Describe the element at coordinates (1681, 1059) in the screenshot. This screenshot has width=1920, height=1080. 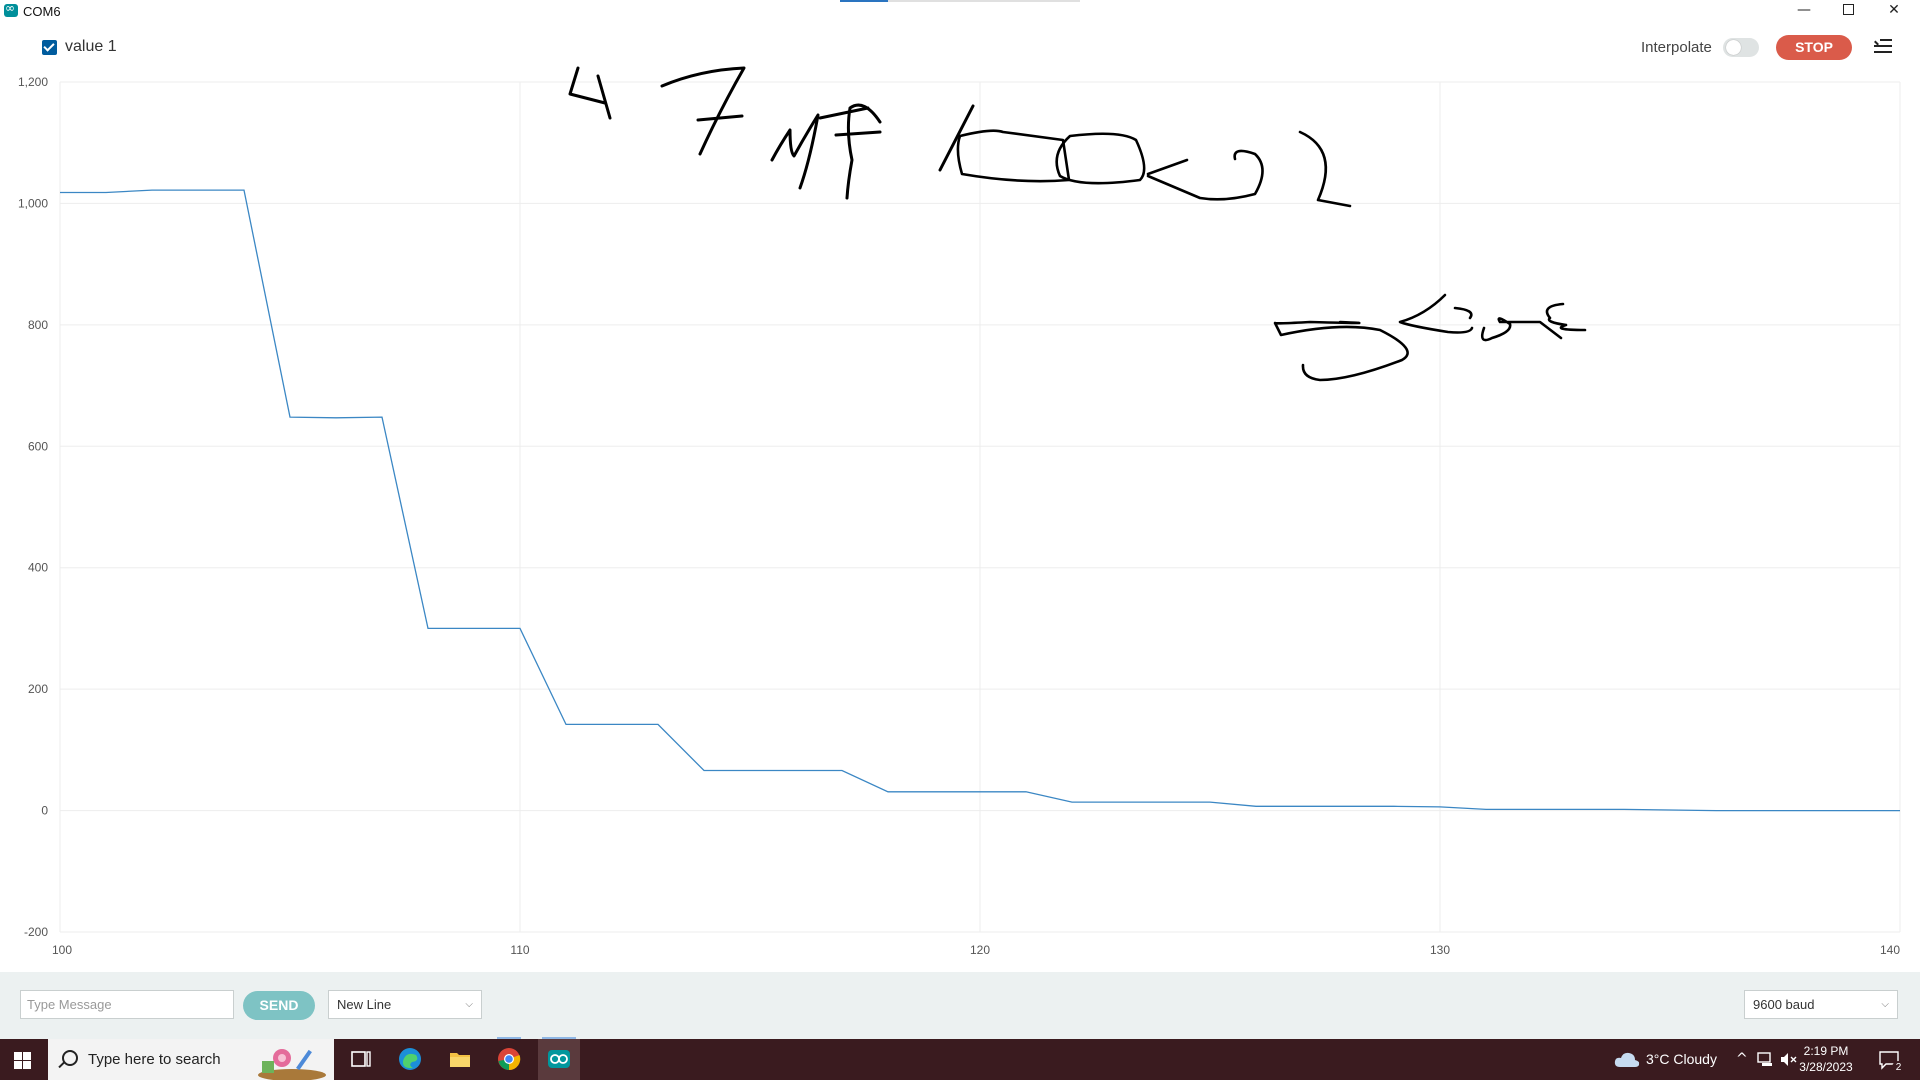
I see `weather-text: 3°C Cloudy` at that location.